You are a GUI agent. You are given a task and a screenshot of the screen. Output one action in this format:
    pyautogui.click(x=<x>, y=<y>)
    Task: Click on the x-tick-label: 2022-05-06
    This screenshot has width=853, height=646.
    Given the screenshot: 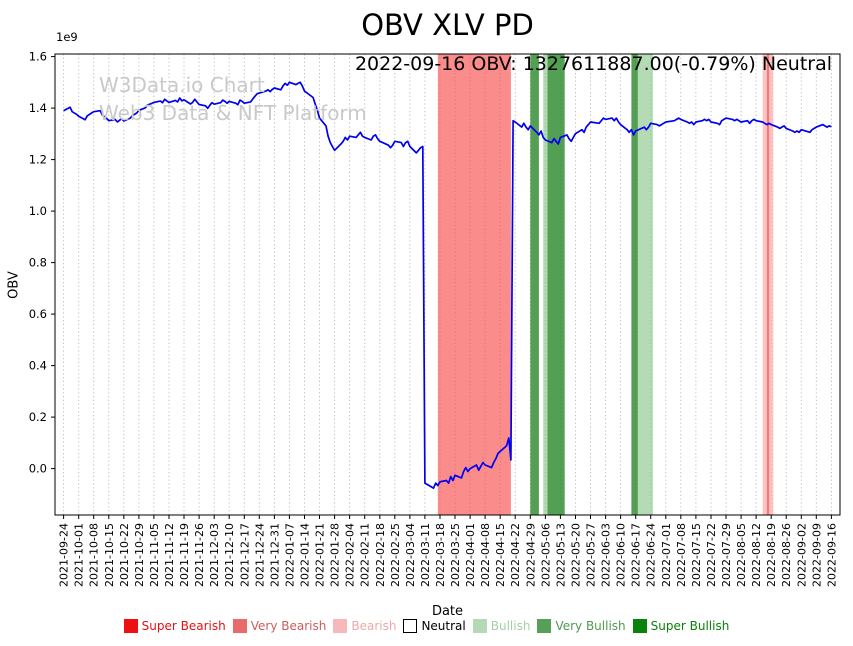 What is the action you would take?
    pyautogui.click(x=545, y=555)
    